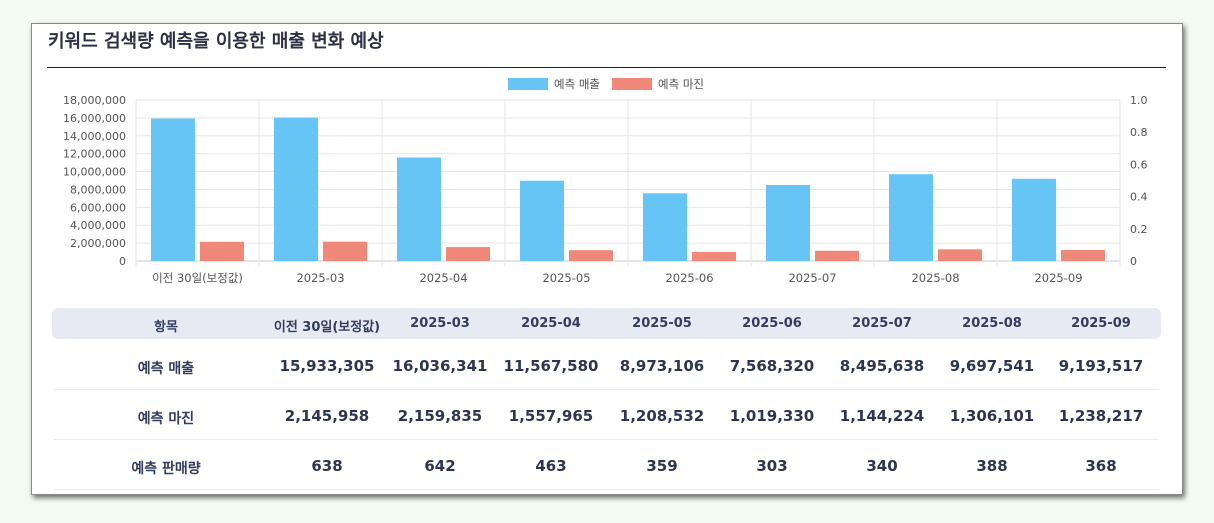  I want to click on y2-tick-label: 0.6, so click(1139, 164).